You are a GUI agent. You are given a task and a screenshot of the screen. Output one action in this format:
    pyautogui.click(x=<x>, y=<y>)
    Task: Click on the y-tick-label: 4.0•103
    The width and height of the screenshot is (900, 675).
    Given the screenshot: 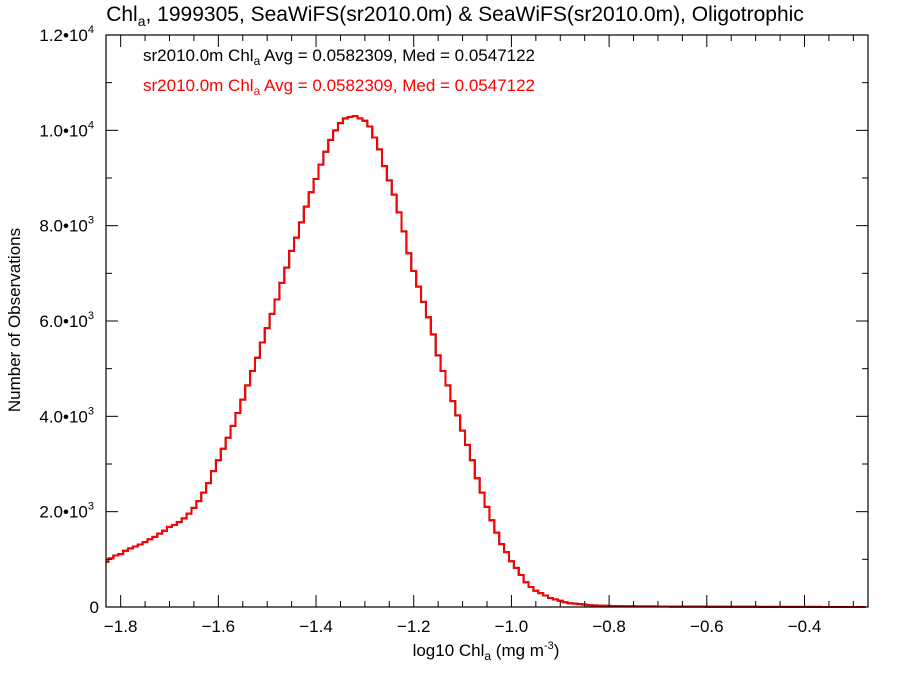 What is the action you would take?
    pyautogui.click(x=66, y=415)
    